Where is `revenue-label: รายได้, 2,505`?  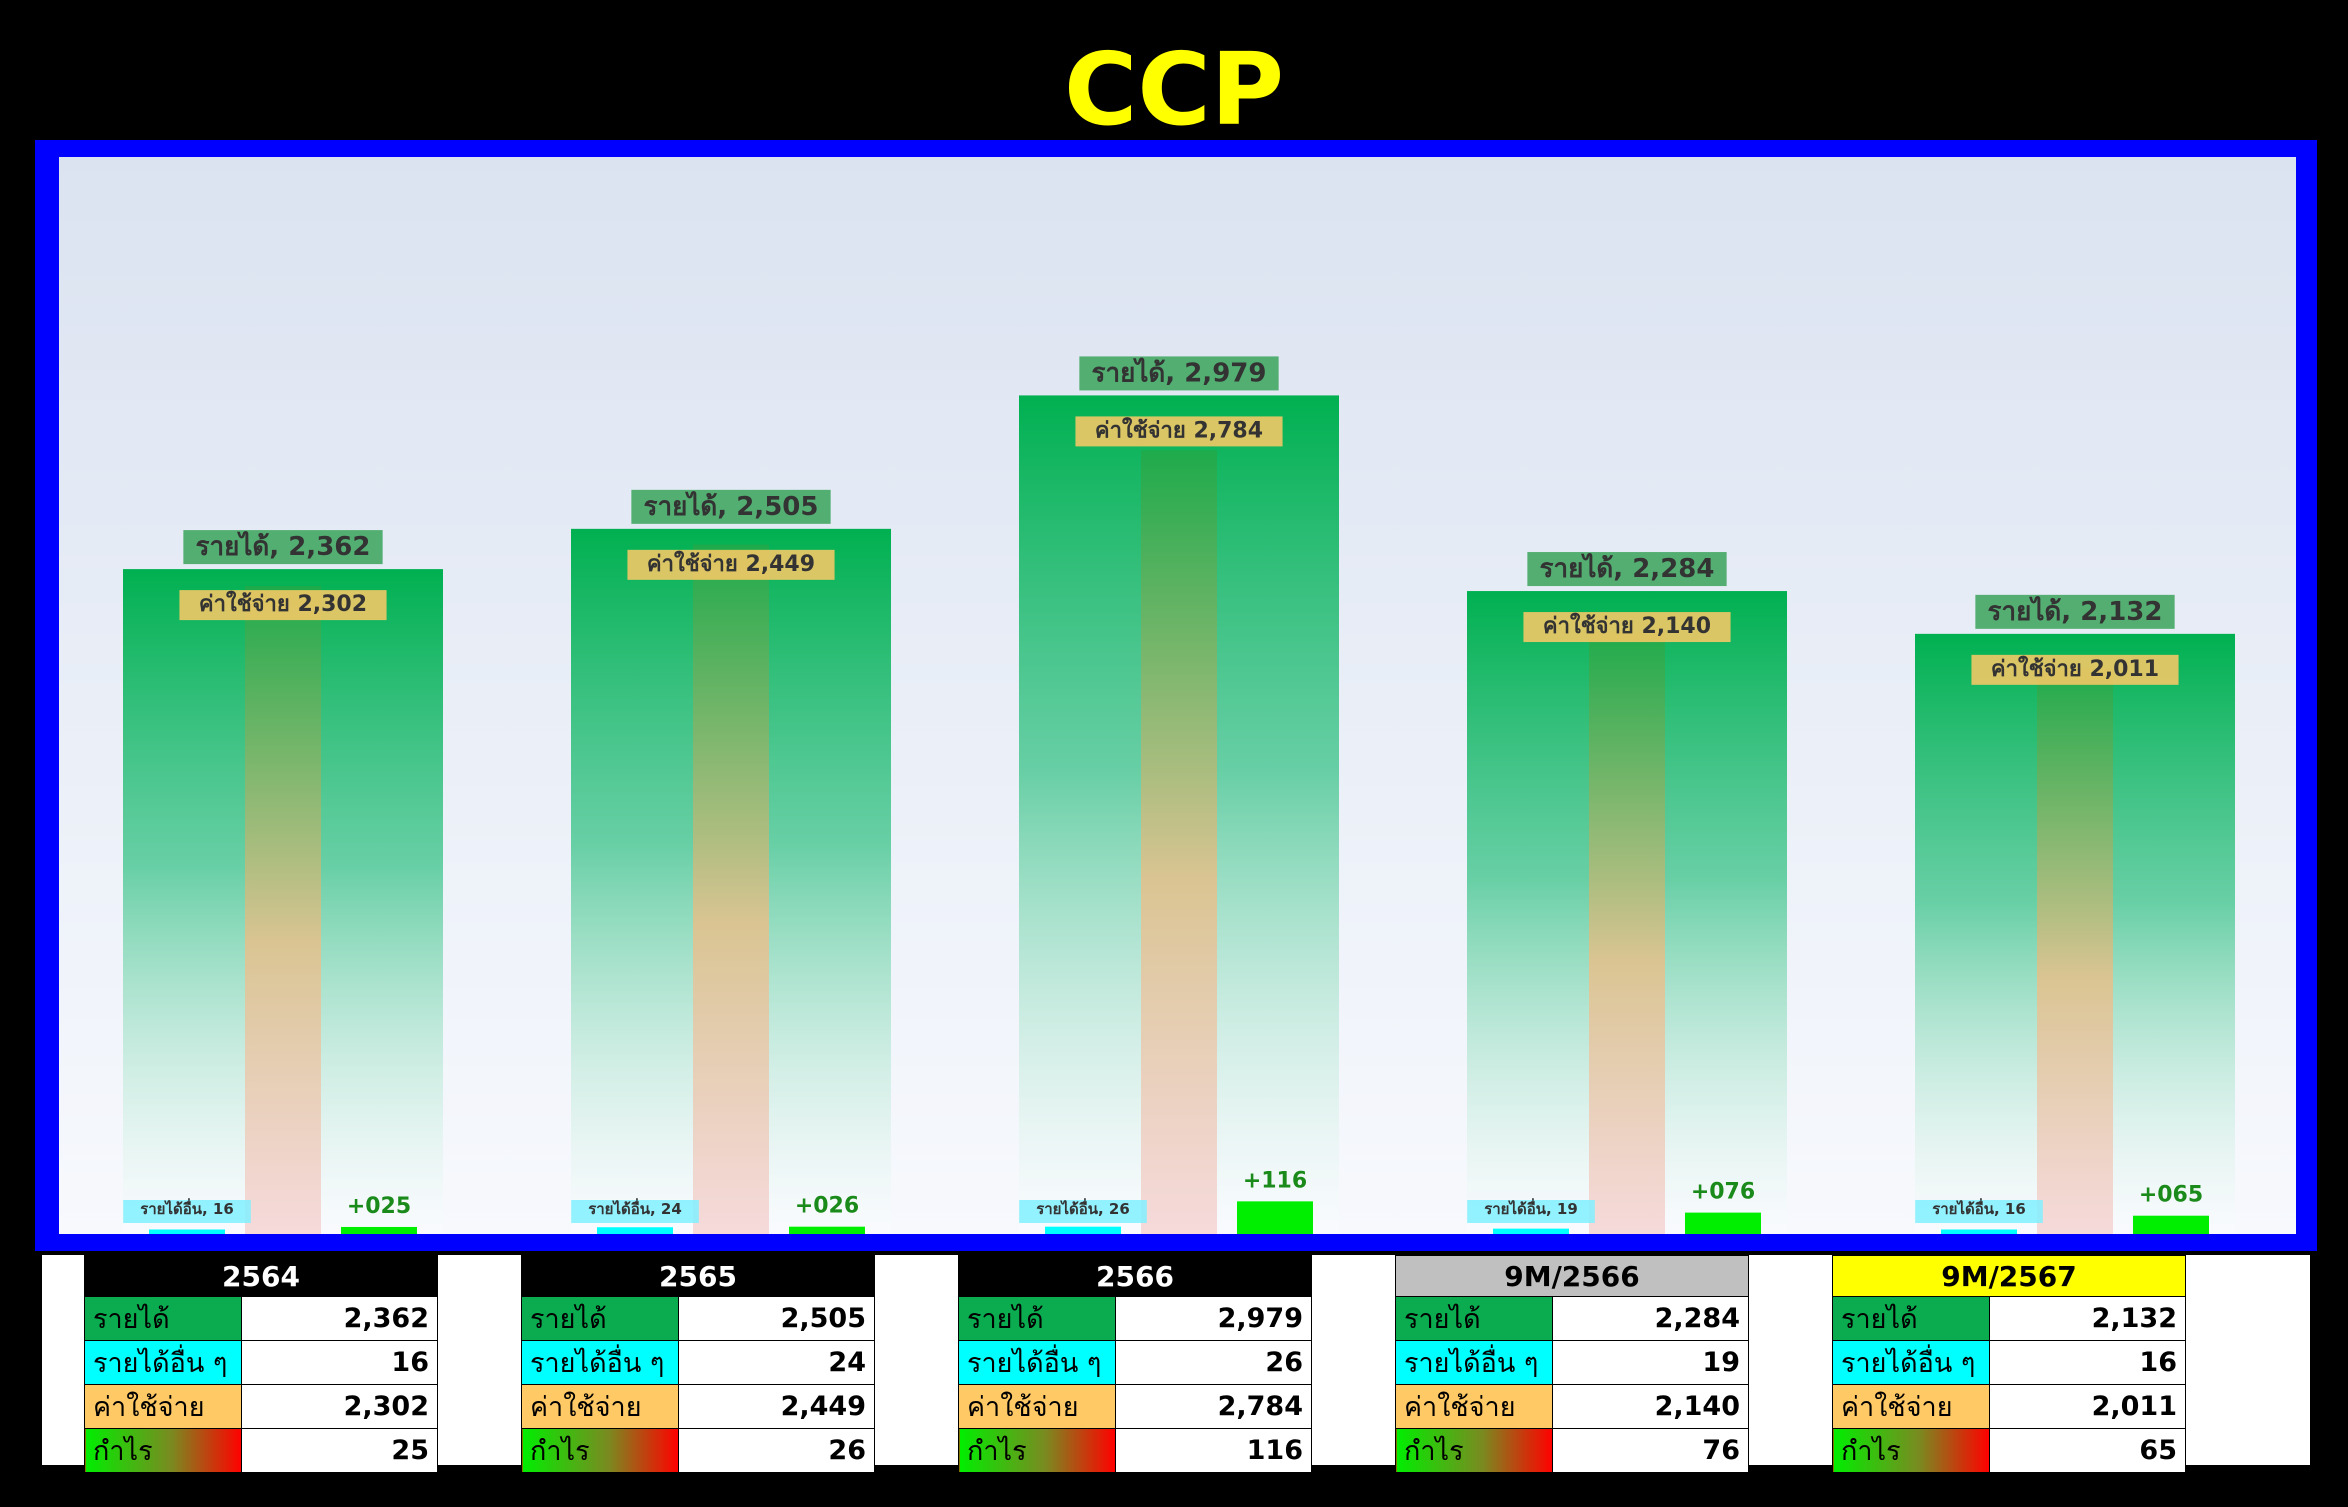
revenue-label: รายได้, 2,505 is located at coordinates (731, 506).